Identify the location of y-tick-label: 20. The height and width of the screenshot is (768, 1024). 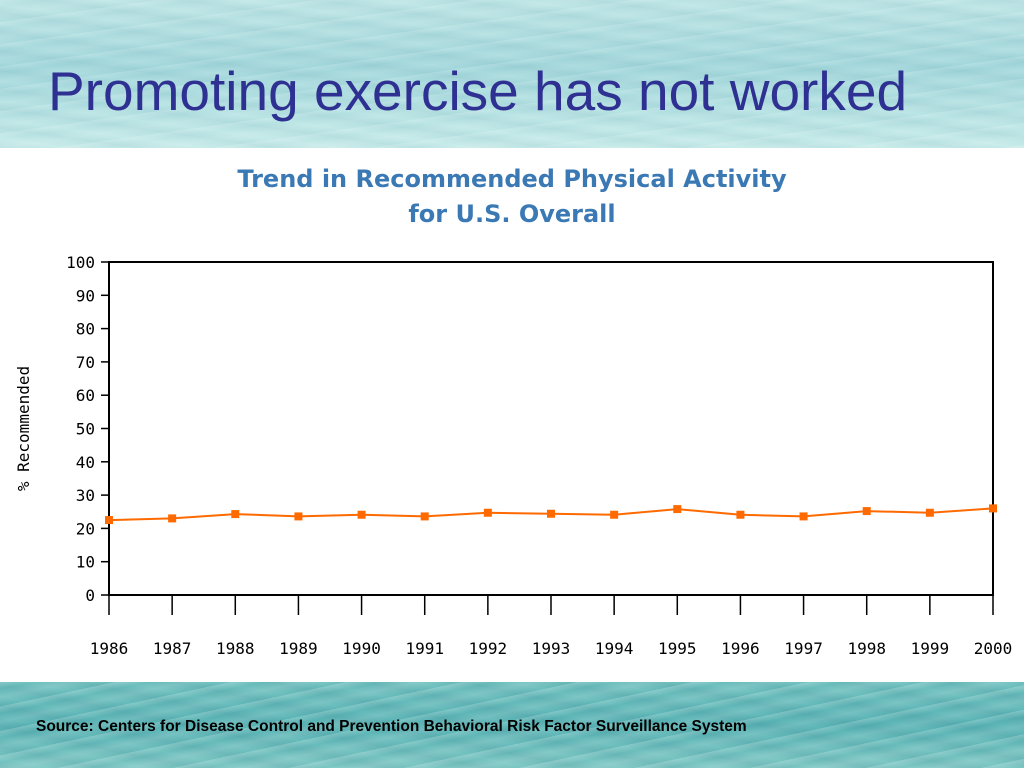
(85, 528).